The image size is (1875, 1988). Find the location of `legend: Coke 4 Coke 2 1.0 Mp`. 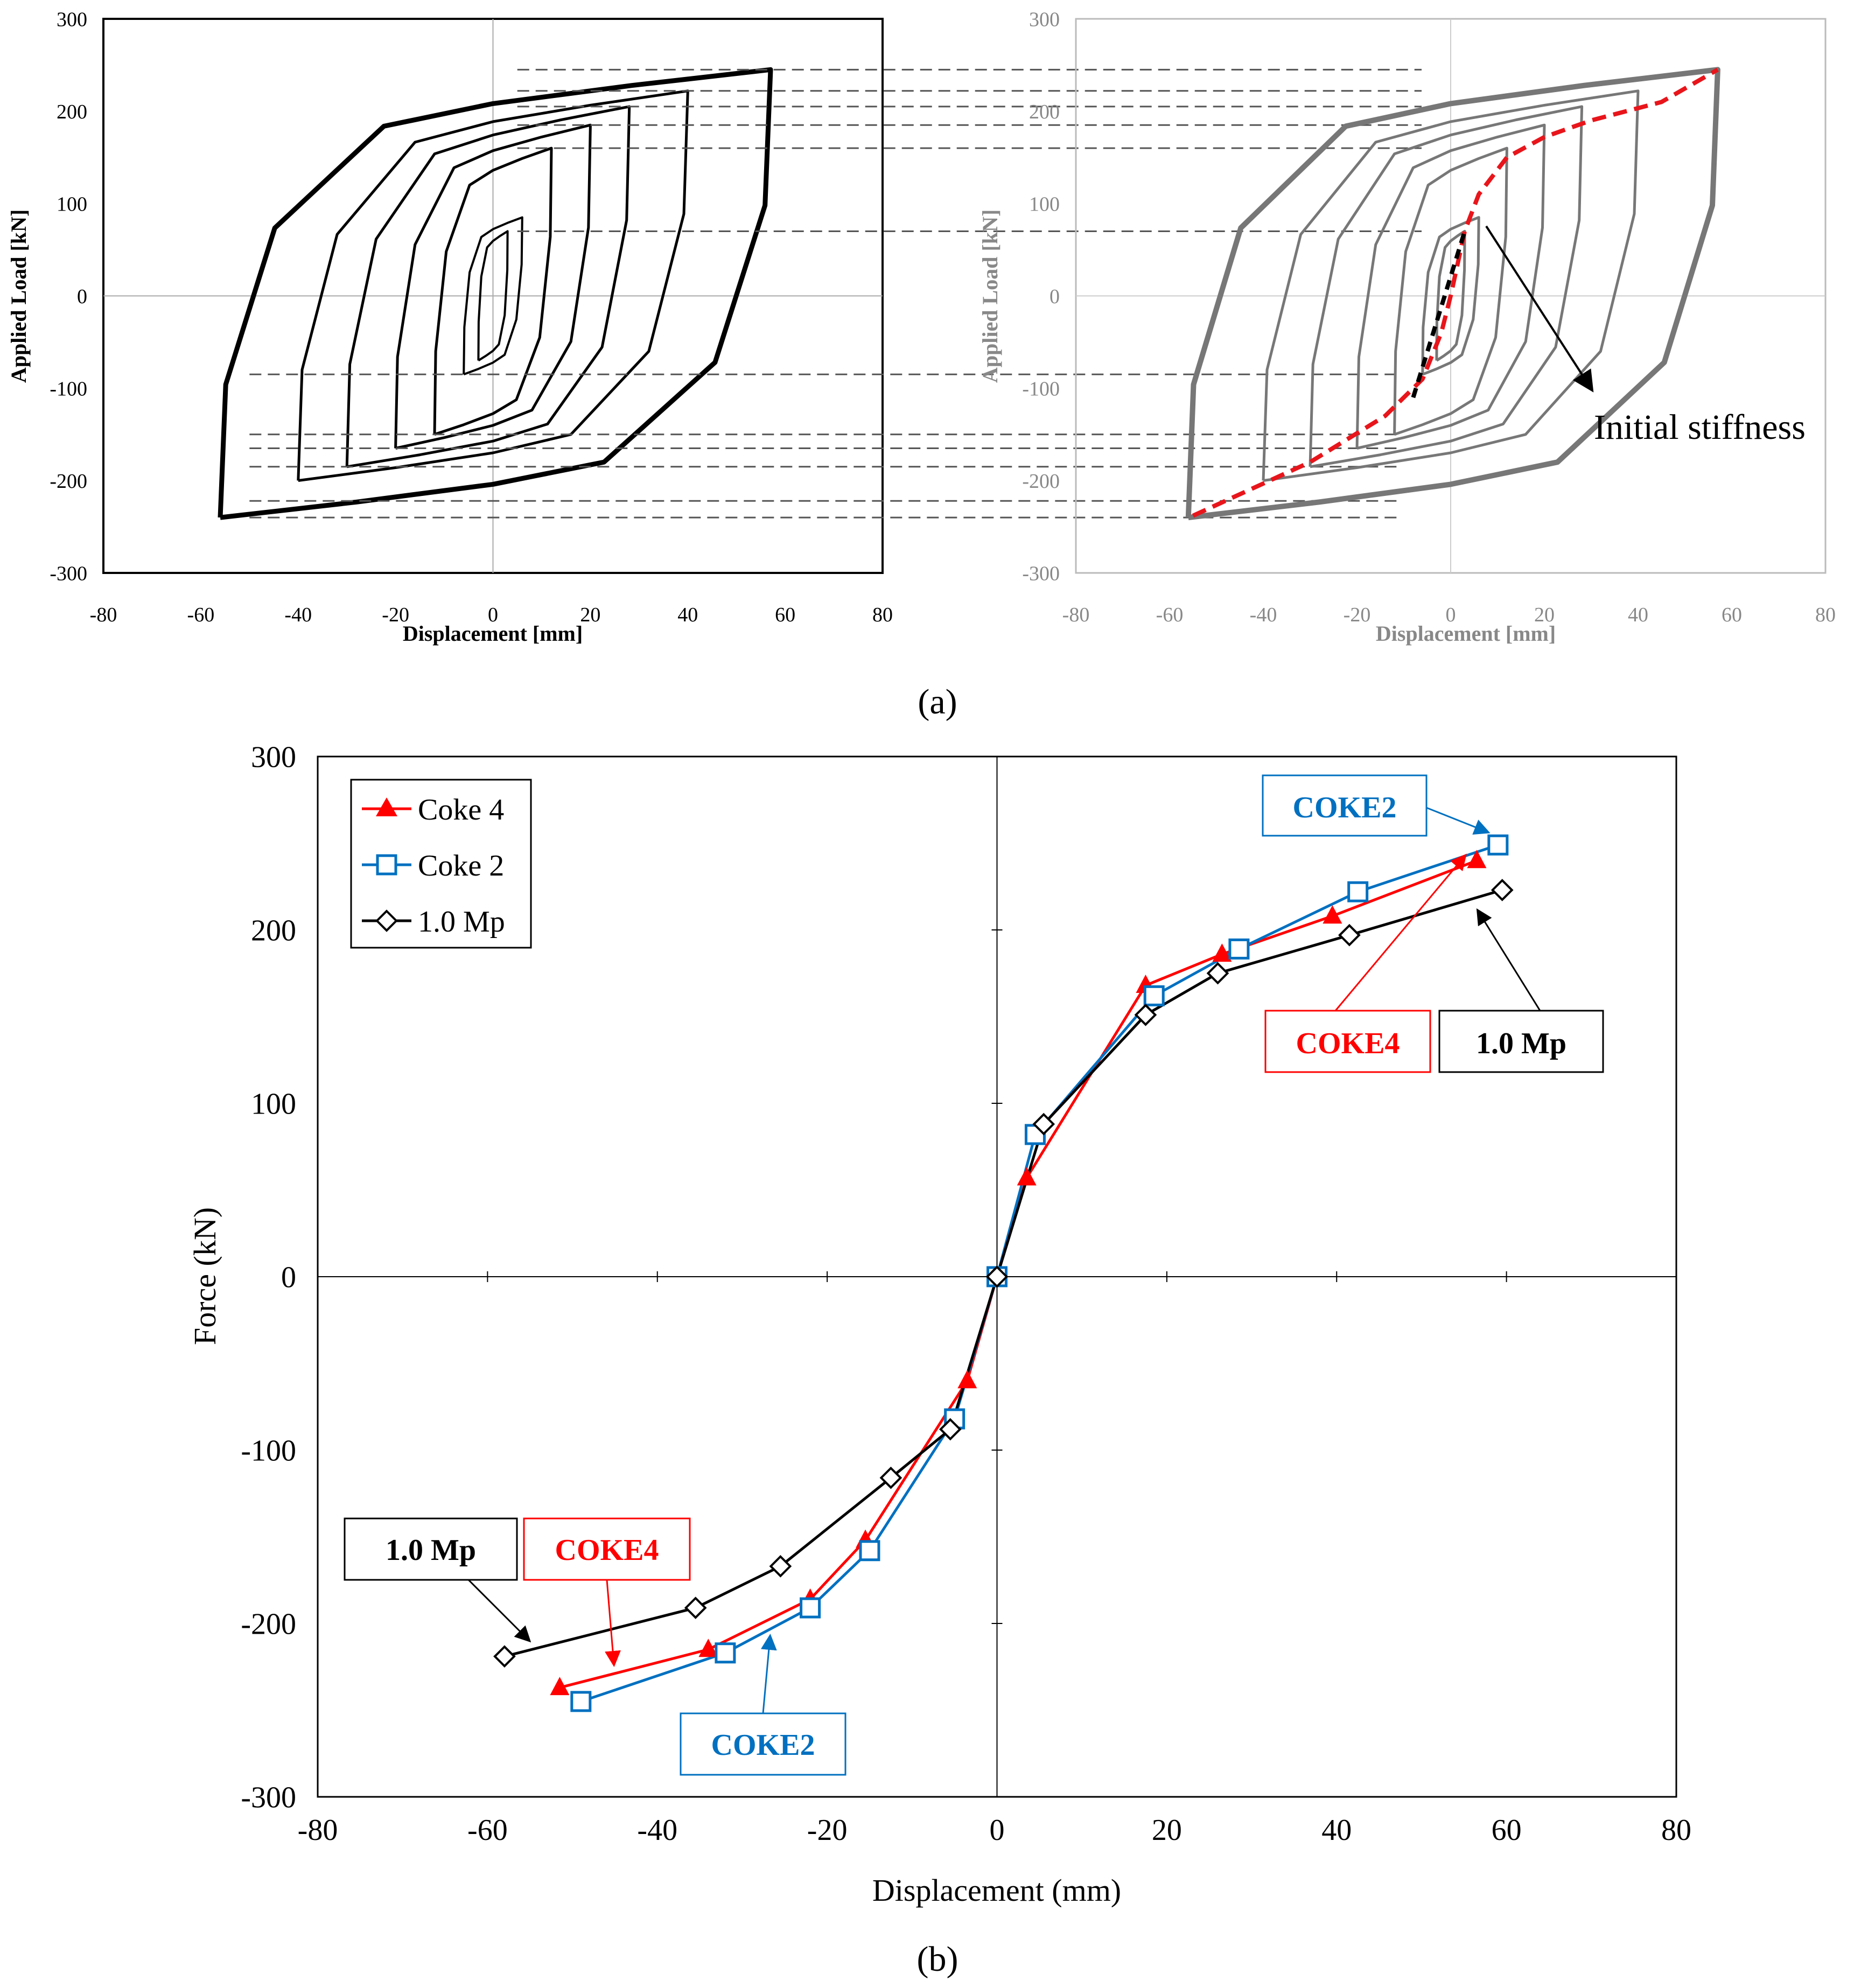

legend: Coke 4 Coke 2 1.0 Mp is located at coordinates (441, 864).